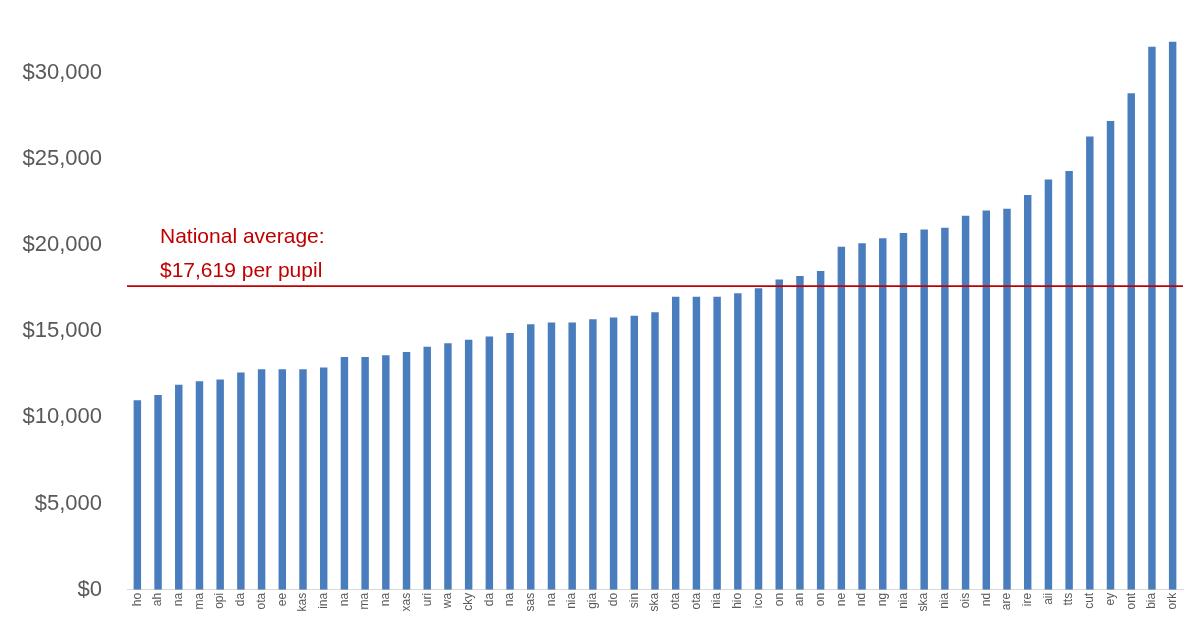  Describe the element at coordinates (1068, 599) in the screenshot. I see `x-tick-label: tts` at that location.